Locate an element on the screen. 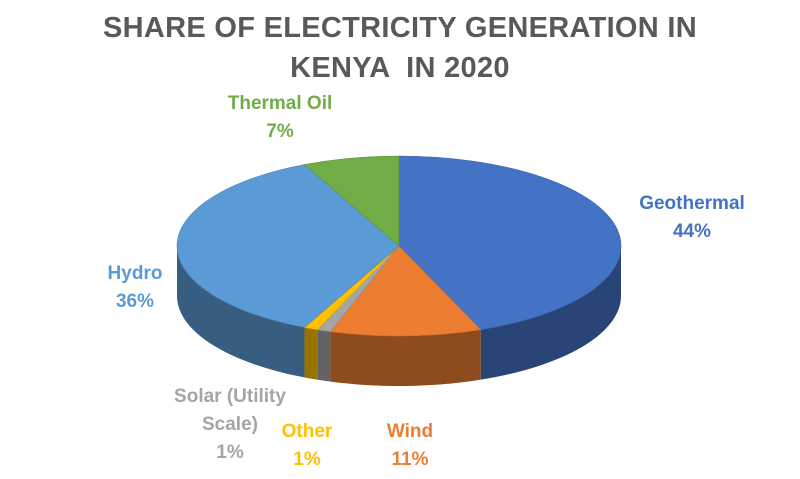 Image resolution: width=800 pixels, height=479 pixels. label-wind-name: Wind is located at coordinates (410, 431).